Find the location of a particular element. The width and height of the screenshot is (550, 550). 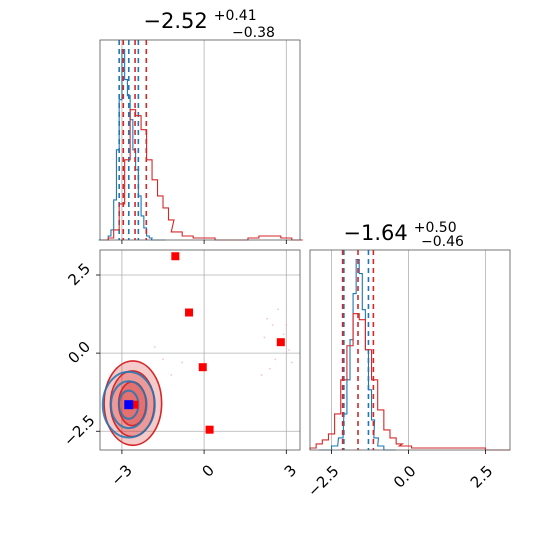

x-tick-label: 0.0 is located at coordinates (405, 477).